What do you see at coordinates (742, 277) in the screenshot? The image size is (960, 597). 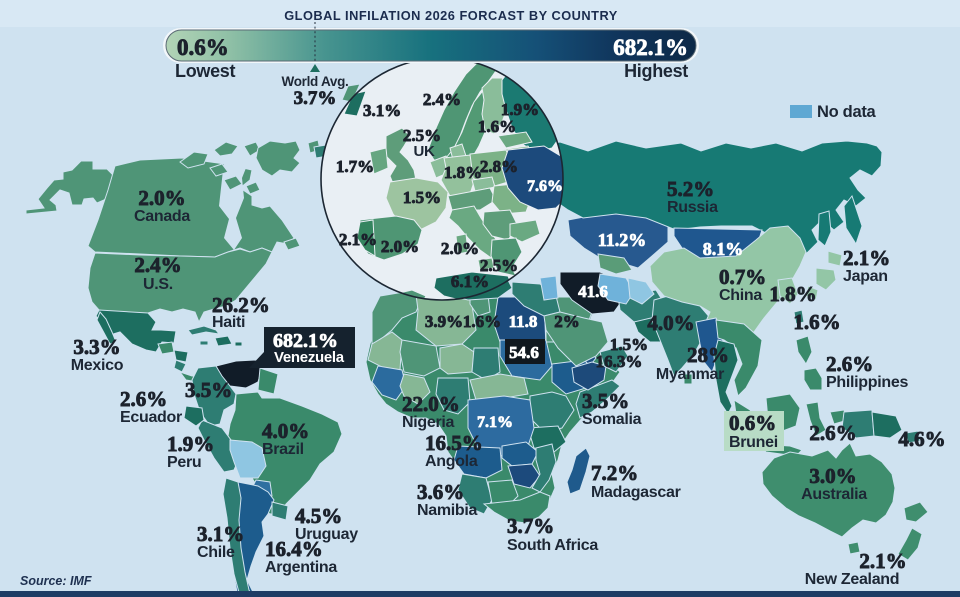 I see `svg-text: 0.7%` at bounding box center [742, 277].